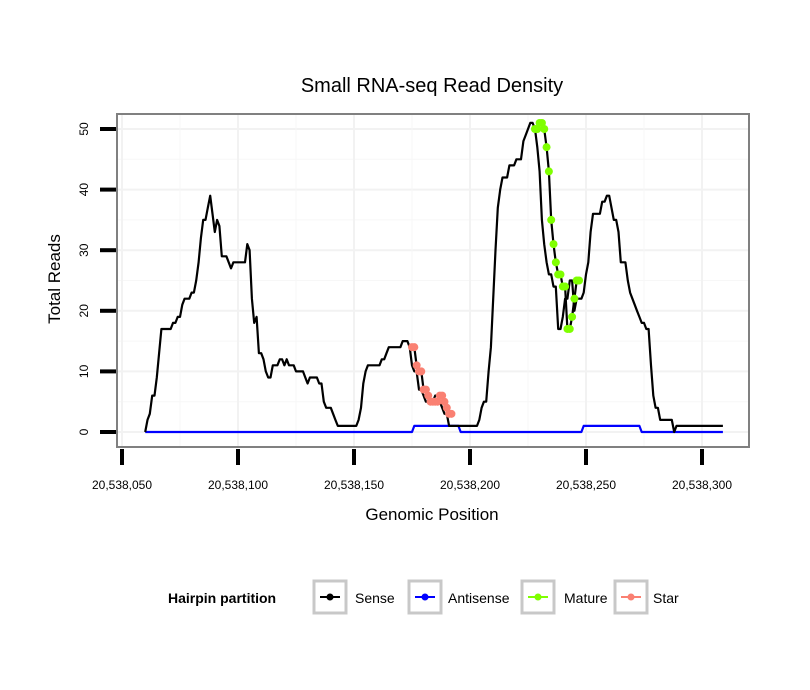 This screenshot has height=690, width=810. Describe the element at coordinates (84, 250) in the screenshot. I see `y-tick-label: 30` at that location.